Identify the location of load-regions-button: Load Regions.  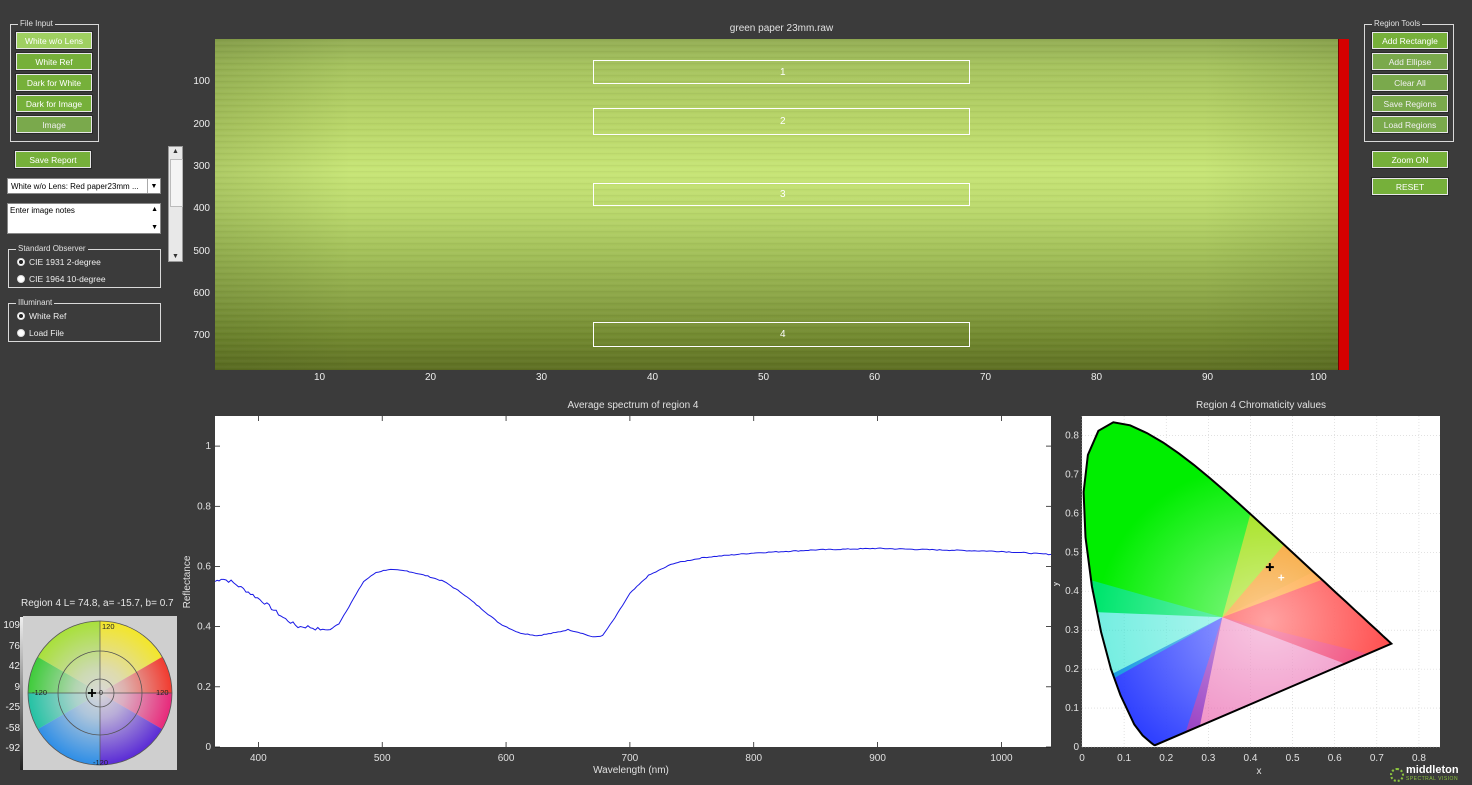
(1410, 124).